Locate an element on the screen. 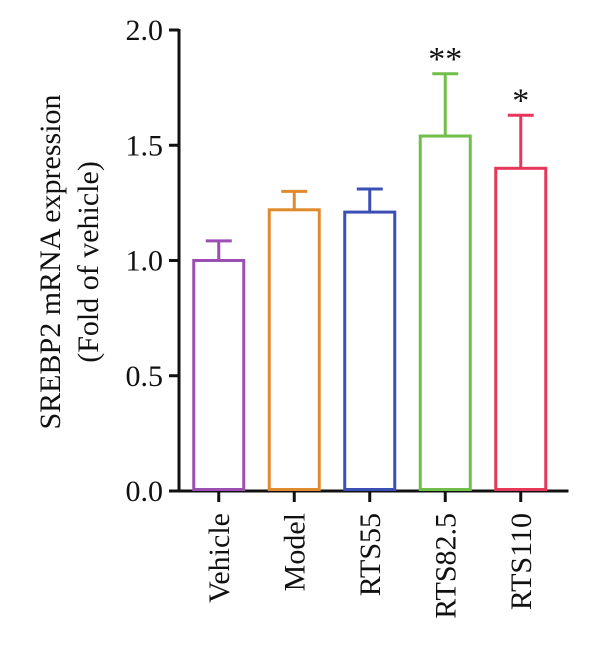  x-tick-label: RTS55 is located at coordinates (370, 554).